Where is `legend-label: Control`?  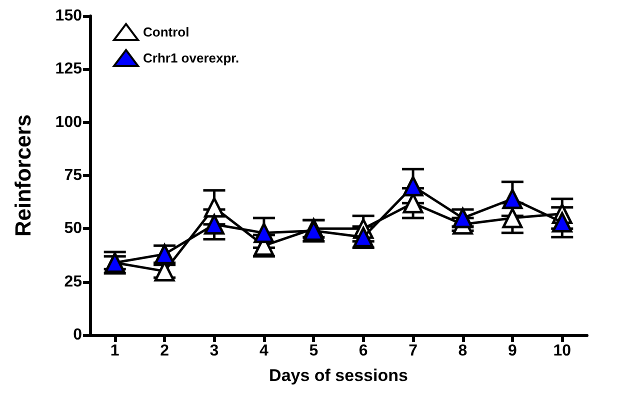
legend-label: Control is located at coordinates (166, 32).